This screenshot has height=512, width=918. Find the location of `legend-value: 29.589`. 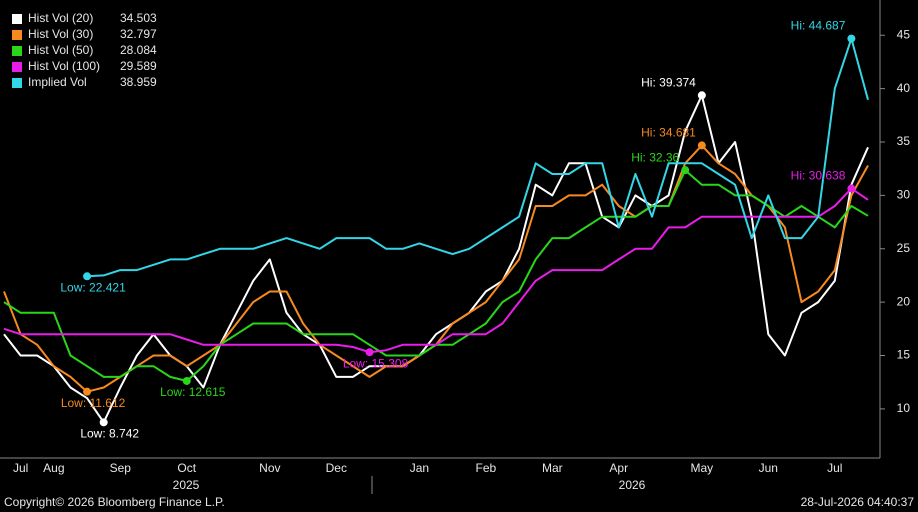

legend-value: 29.589 is located at coordinates (138, 66).